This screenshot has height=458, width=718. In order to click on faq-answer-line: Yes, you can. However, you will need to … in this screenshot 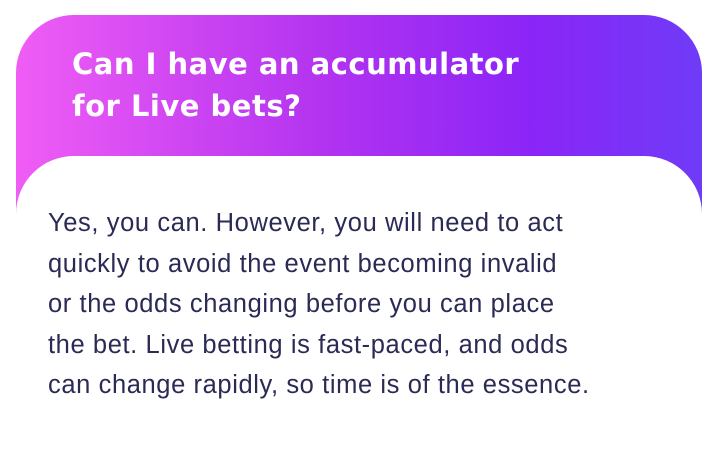, I will do `click(306, 223)`.